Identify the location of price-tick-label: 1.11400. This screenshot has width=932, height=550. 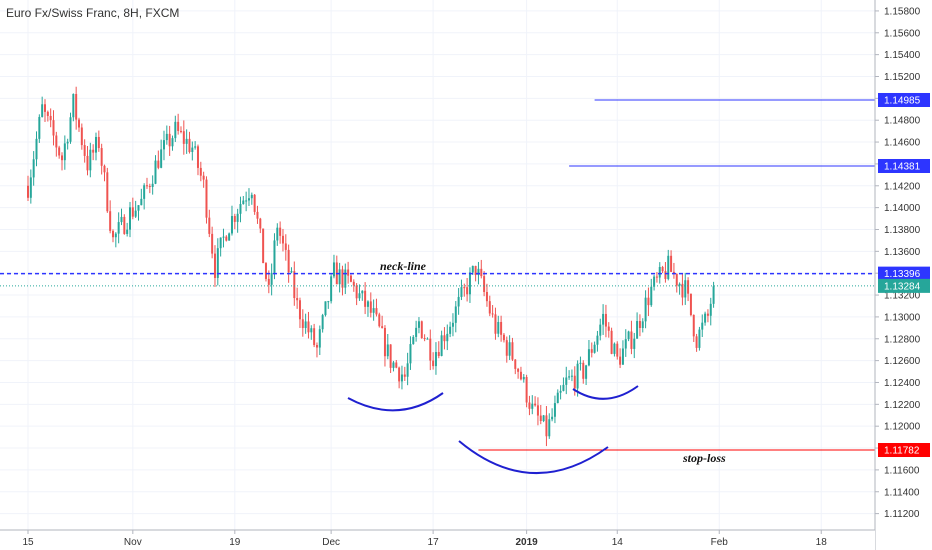
(902, 492).